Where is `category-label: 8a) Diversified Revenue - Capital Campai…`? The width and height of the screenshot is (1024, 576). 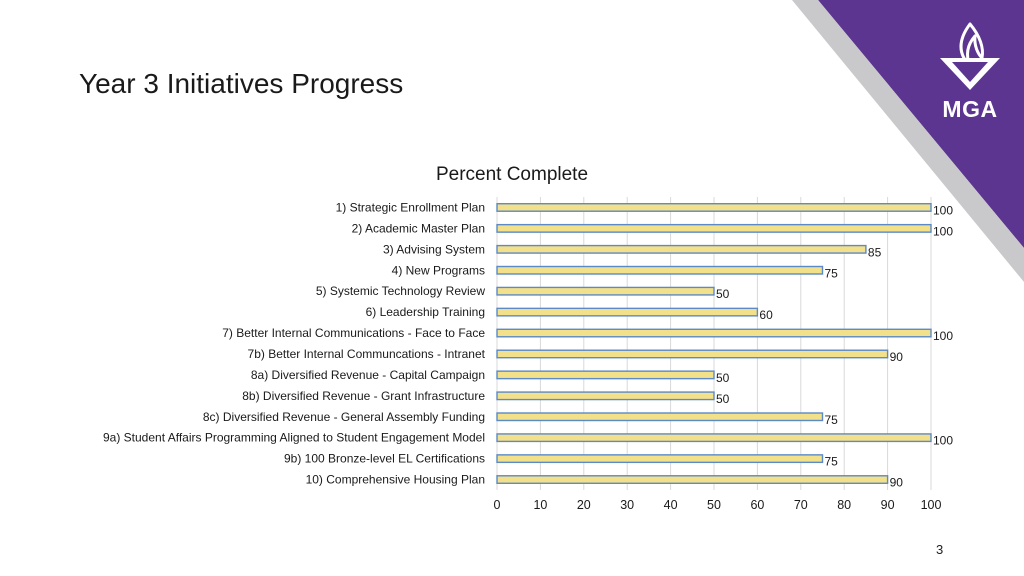
category-label: 8a) Diversified Revenue - Capital Campai… is located at coordinates (368, 375).